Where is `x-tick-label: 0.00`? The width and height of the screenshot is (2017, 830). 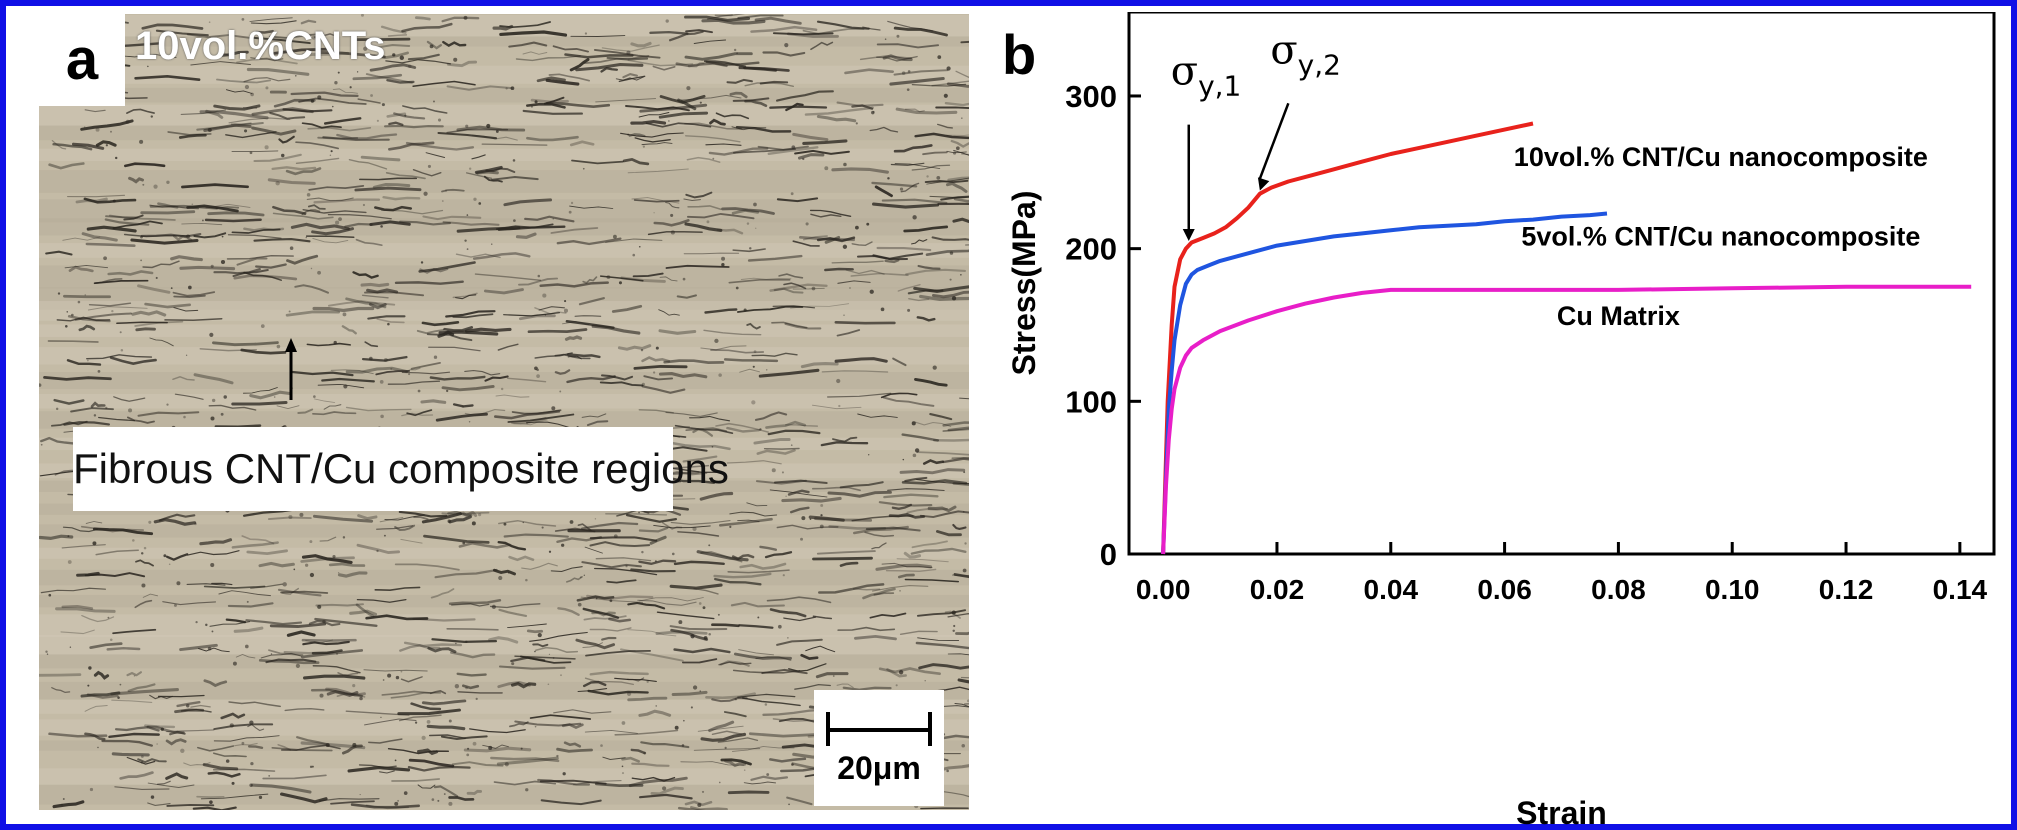
x-tick-label: 0.00 is located at coordinates (1163, 589).